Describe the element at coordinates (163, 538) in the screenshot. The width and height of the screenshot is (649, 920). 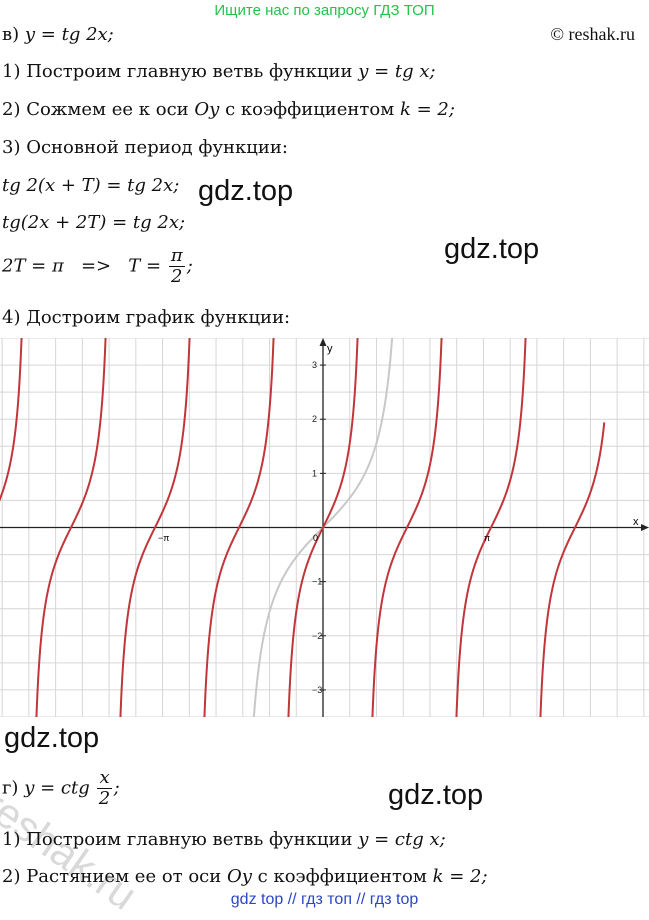
I see `neg-pi-label: −π` at that location.